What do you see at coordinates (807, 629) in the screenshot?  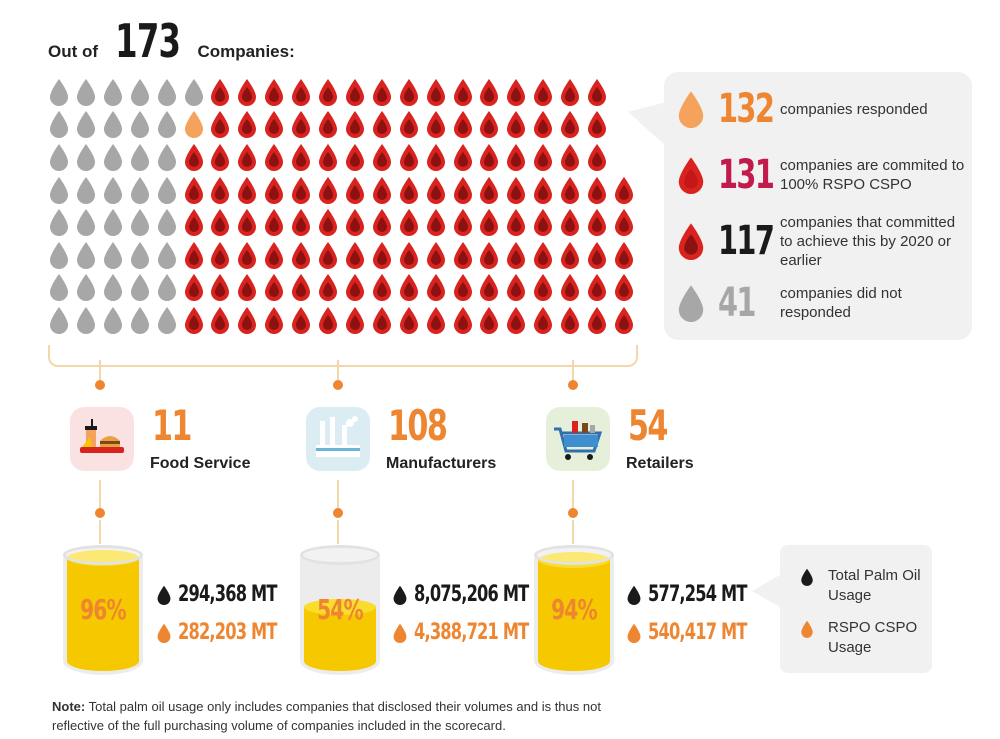 I see `key-drop-icon` at bounding box center [807, 629].